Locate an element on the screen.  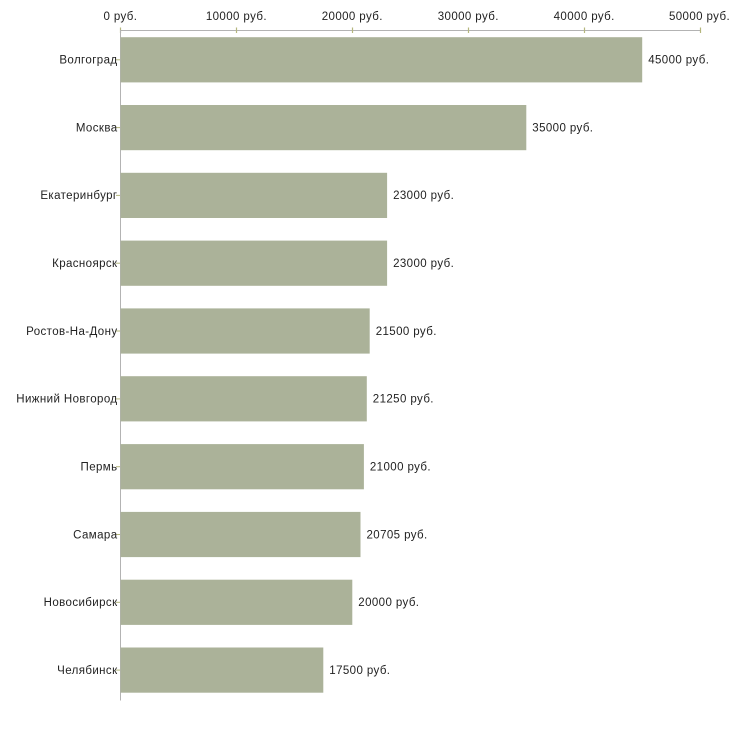
svg-text: Красноярск is located at coordinates (85, 264).